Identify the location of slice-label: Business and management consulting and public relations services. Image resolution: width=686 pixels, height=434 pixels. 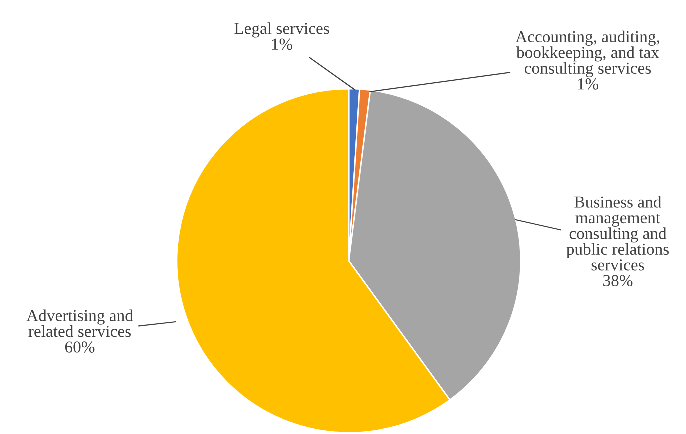
(618, 233).